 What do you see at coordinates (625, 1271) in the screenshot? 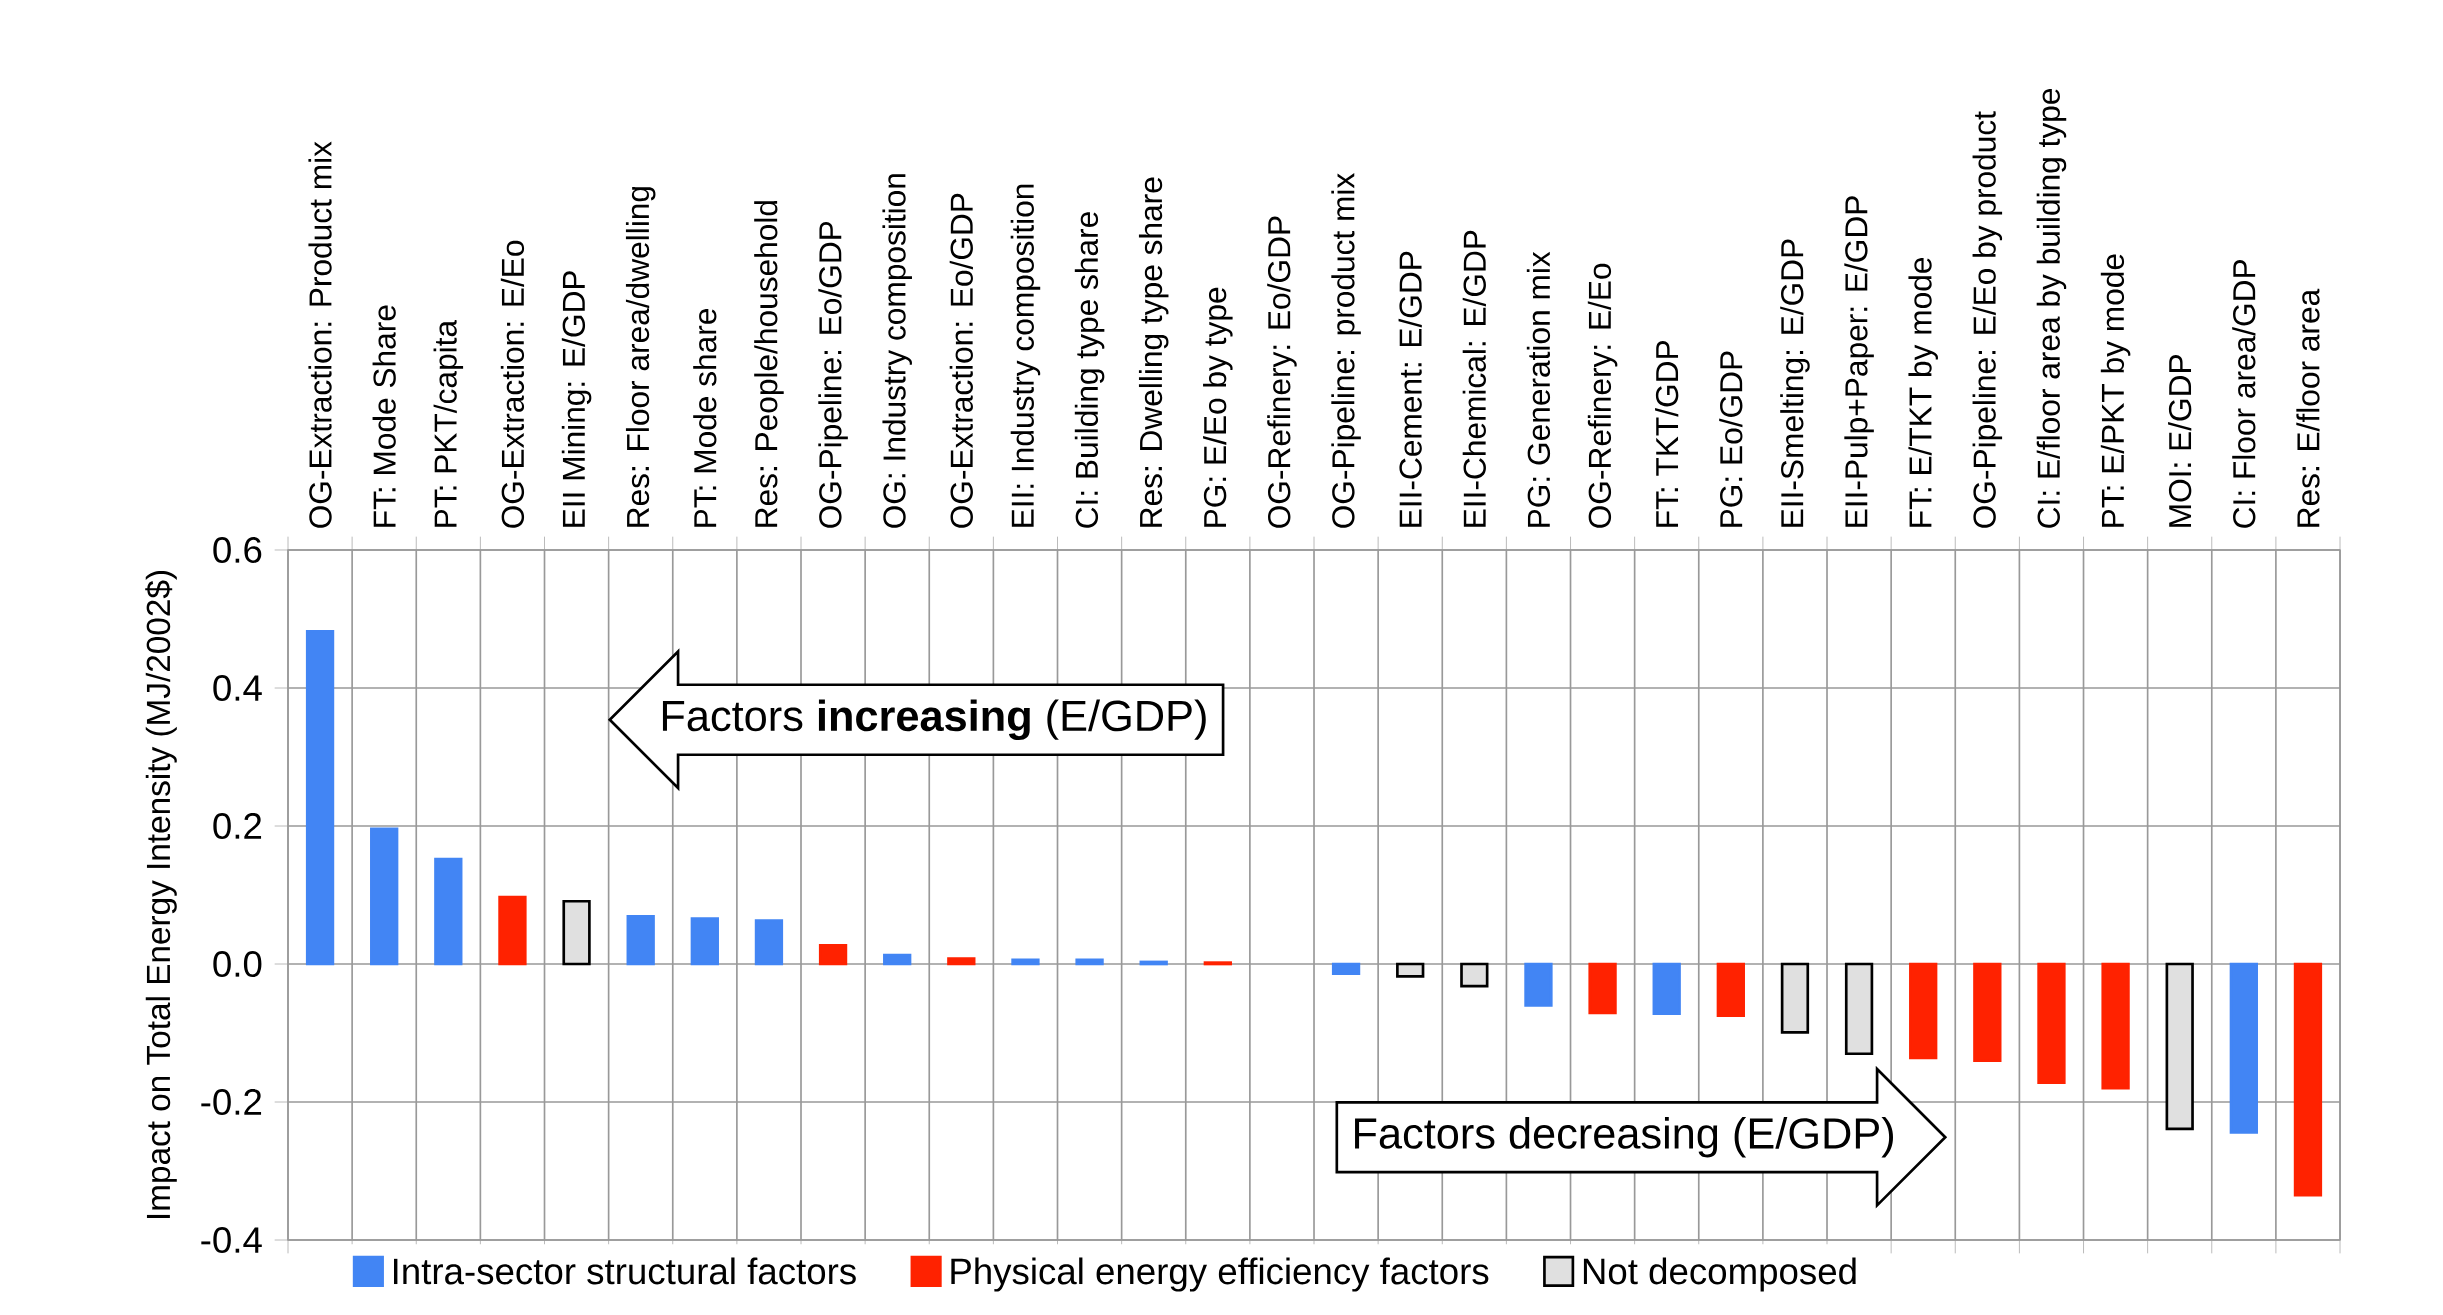
I see `legend-label: Intra-sector structural factors` at bounding box center [625, 1271].